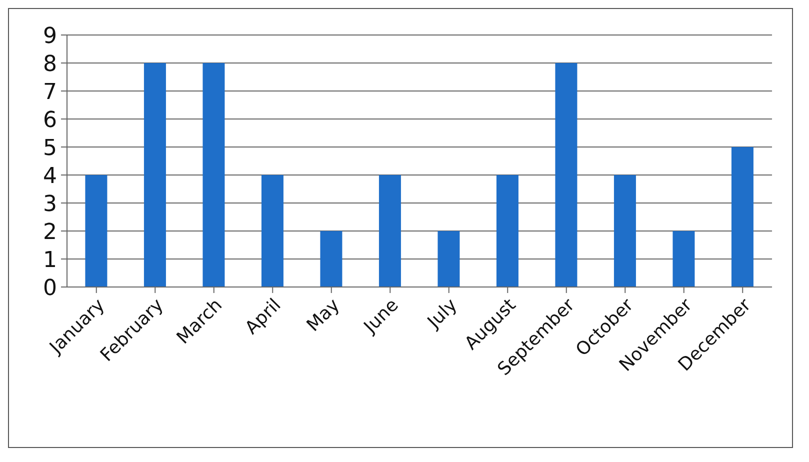 This screenshot has height=462, width=809. I want to click on y-tick-label: 1, so click(50, 260).